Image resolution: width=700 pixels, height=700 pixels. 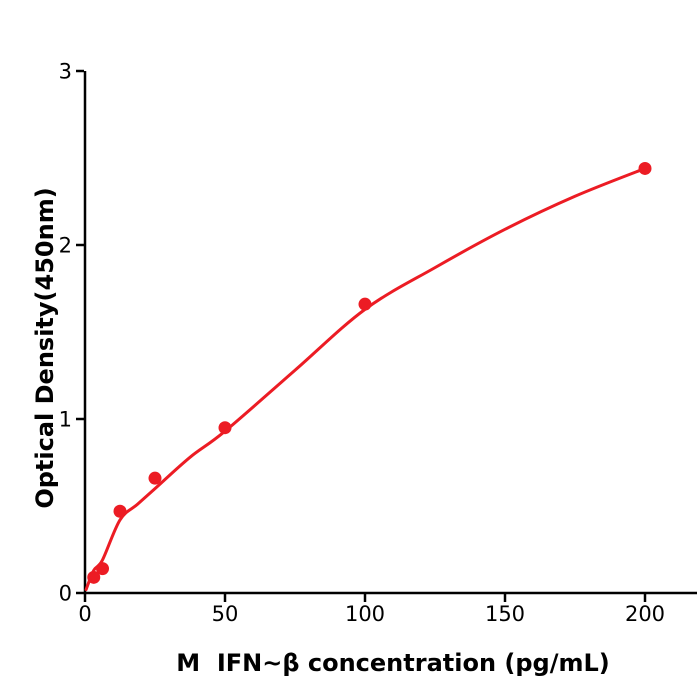 What do you see at coordinates (65, 594) in the screenshot?
I see `y-tick-label: 0` at bounding box center [65, 594].